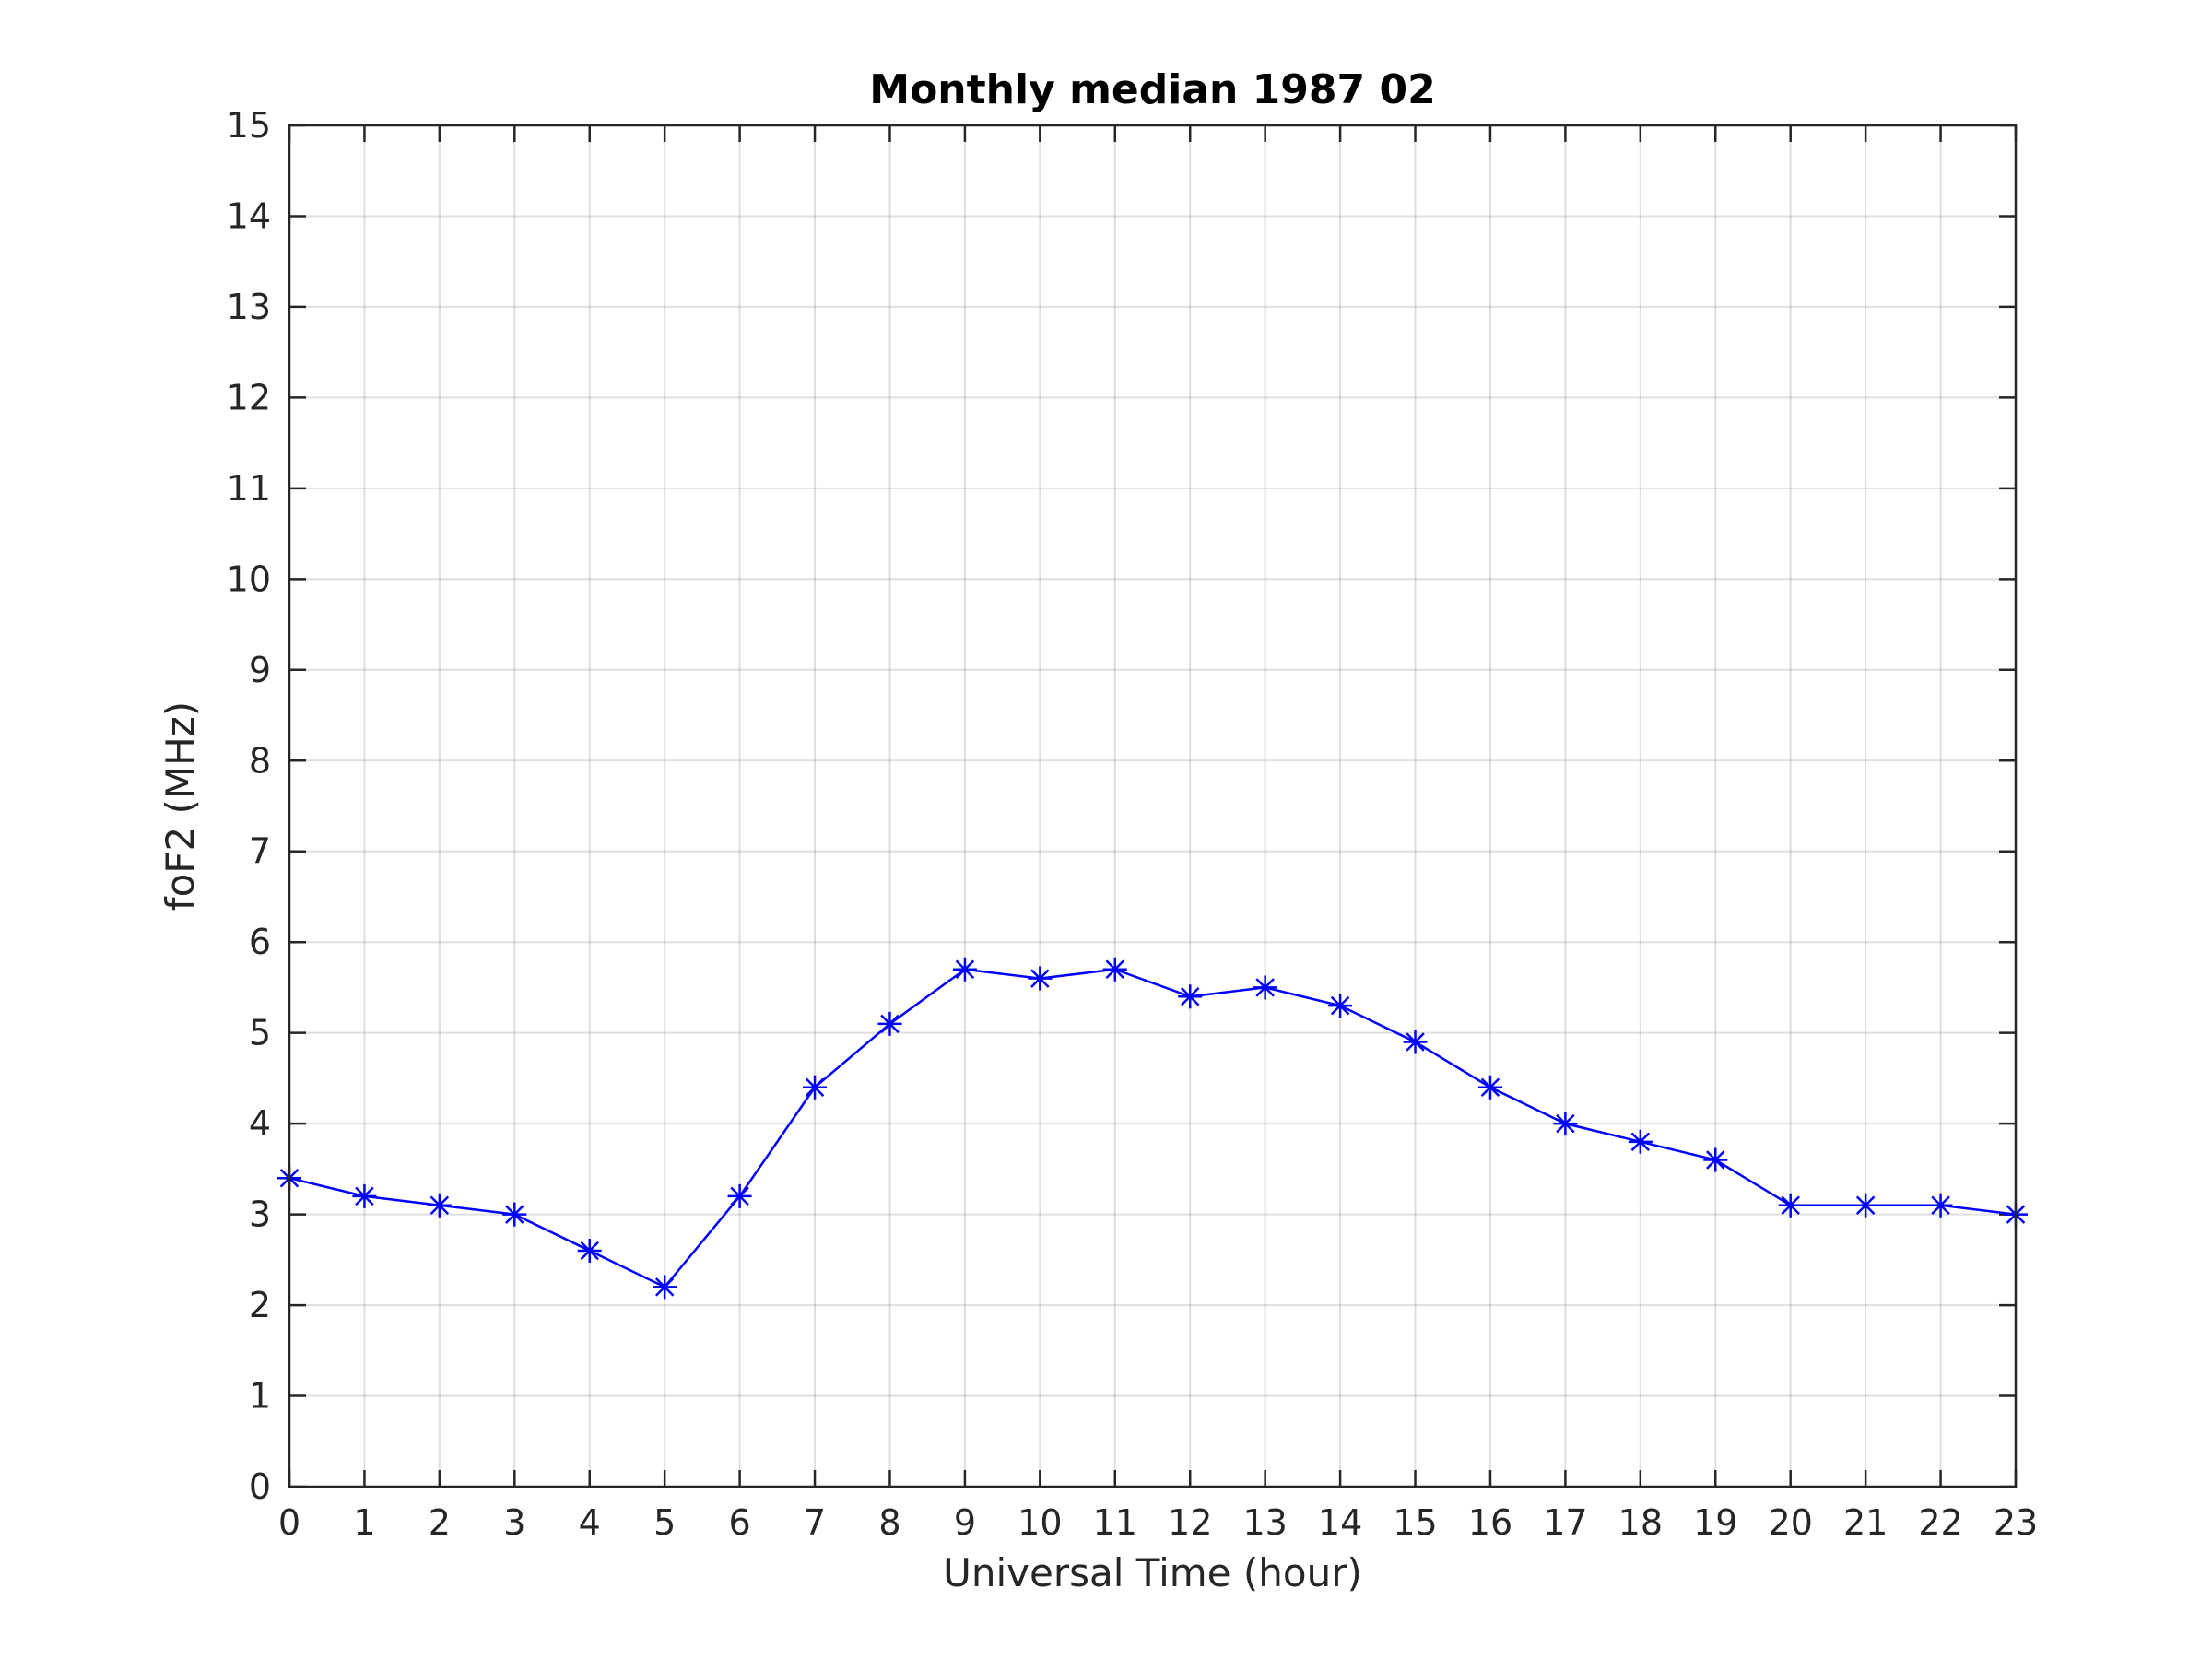 This screenshot has width=2212, height=1659. I want to click on x-tick-label: 9, so click(965, 1522).